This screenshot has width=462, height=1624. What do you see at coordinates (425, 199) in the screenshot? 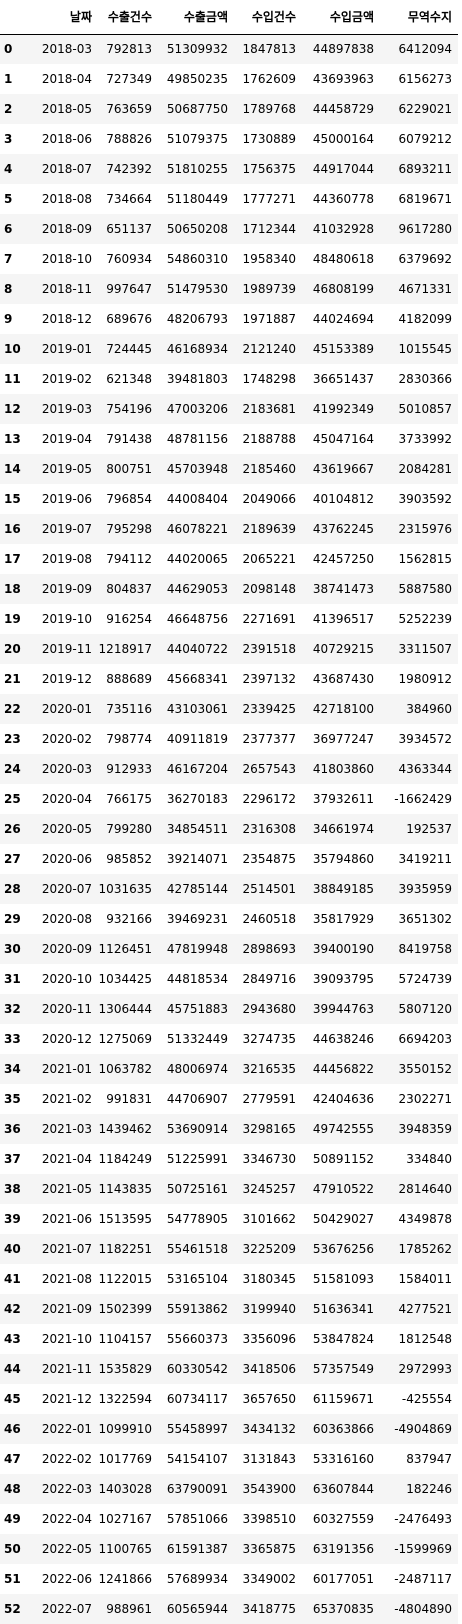
I see `cell-trade-balance: 6819671` at bounding box center [425, 199].